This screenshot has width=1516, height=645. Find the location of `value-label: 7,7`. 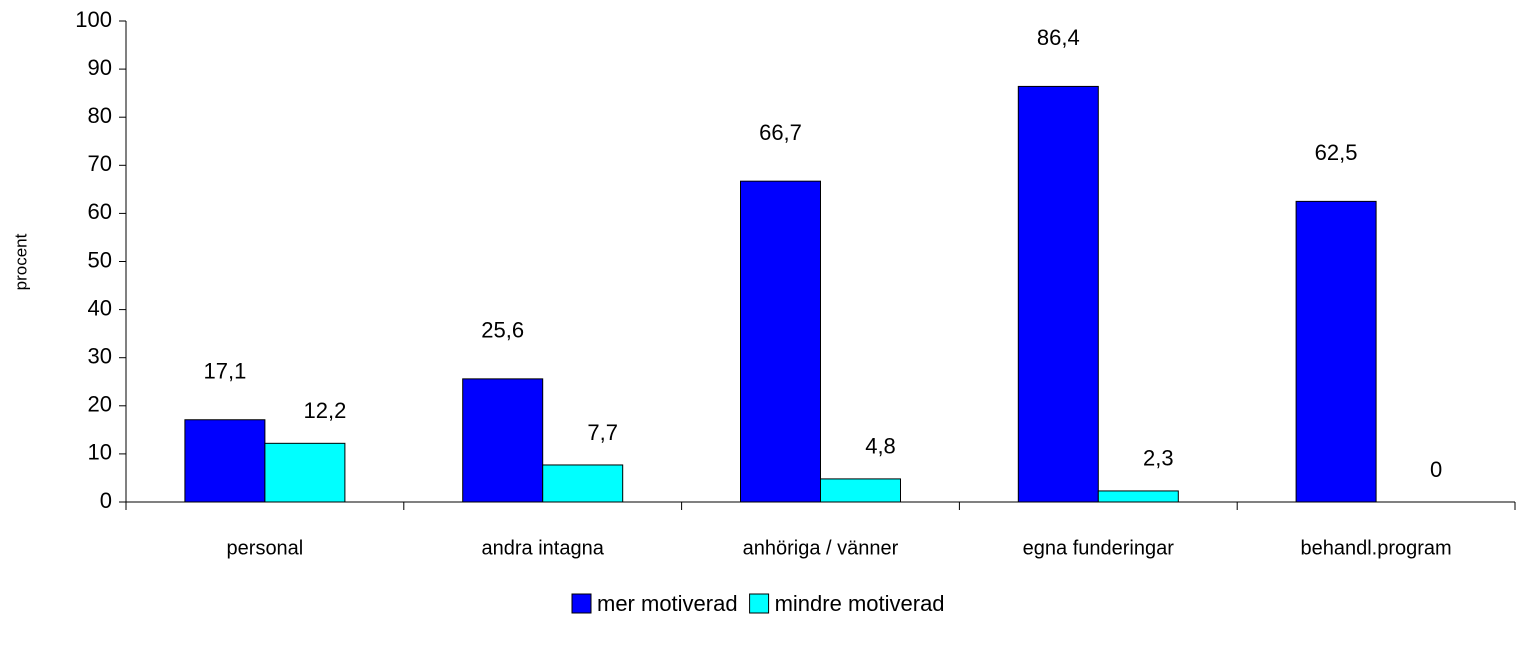

value-label: 7,7 is located at coordinates (602, 432).